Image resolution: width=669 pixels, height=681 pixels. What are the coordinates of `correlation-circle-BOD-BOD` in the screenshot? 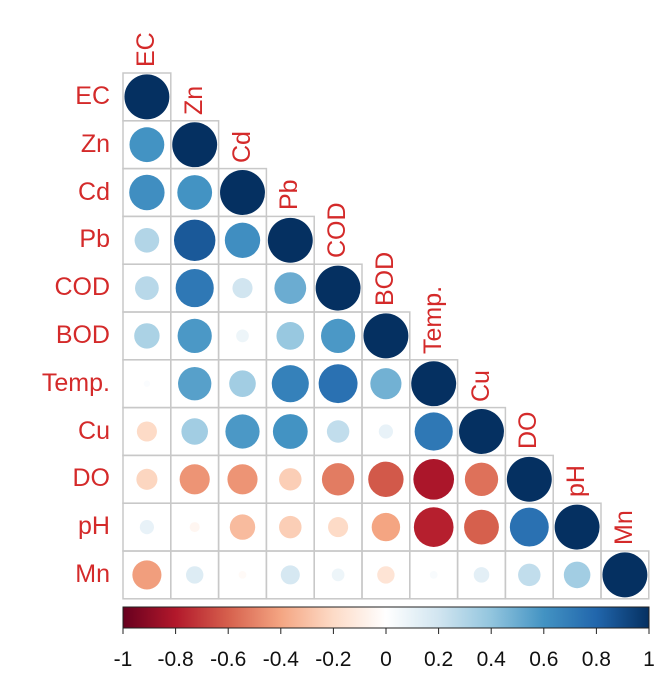 It's located at (386, 336).